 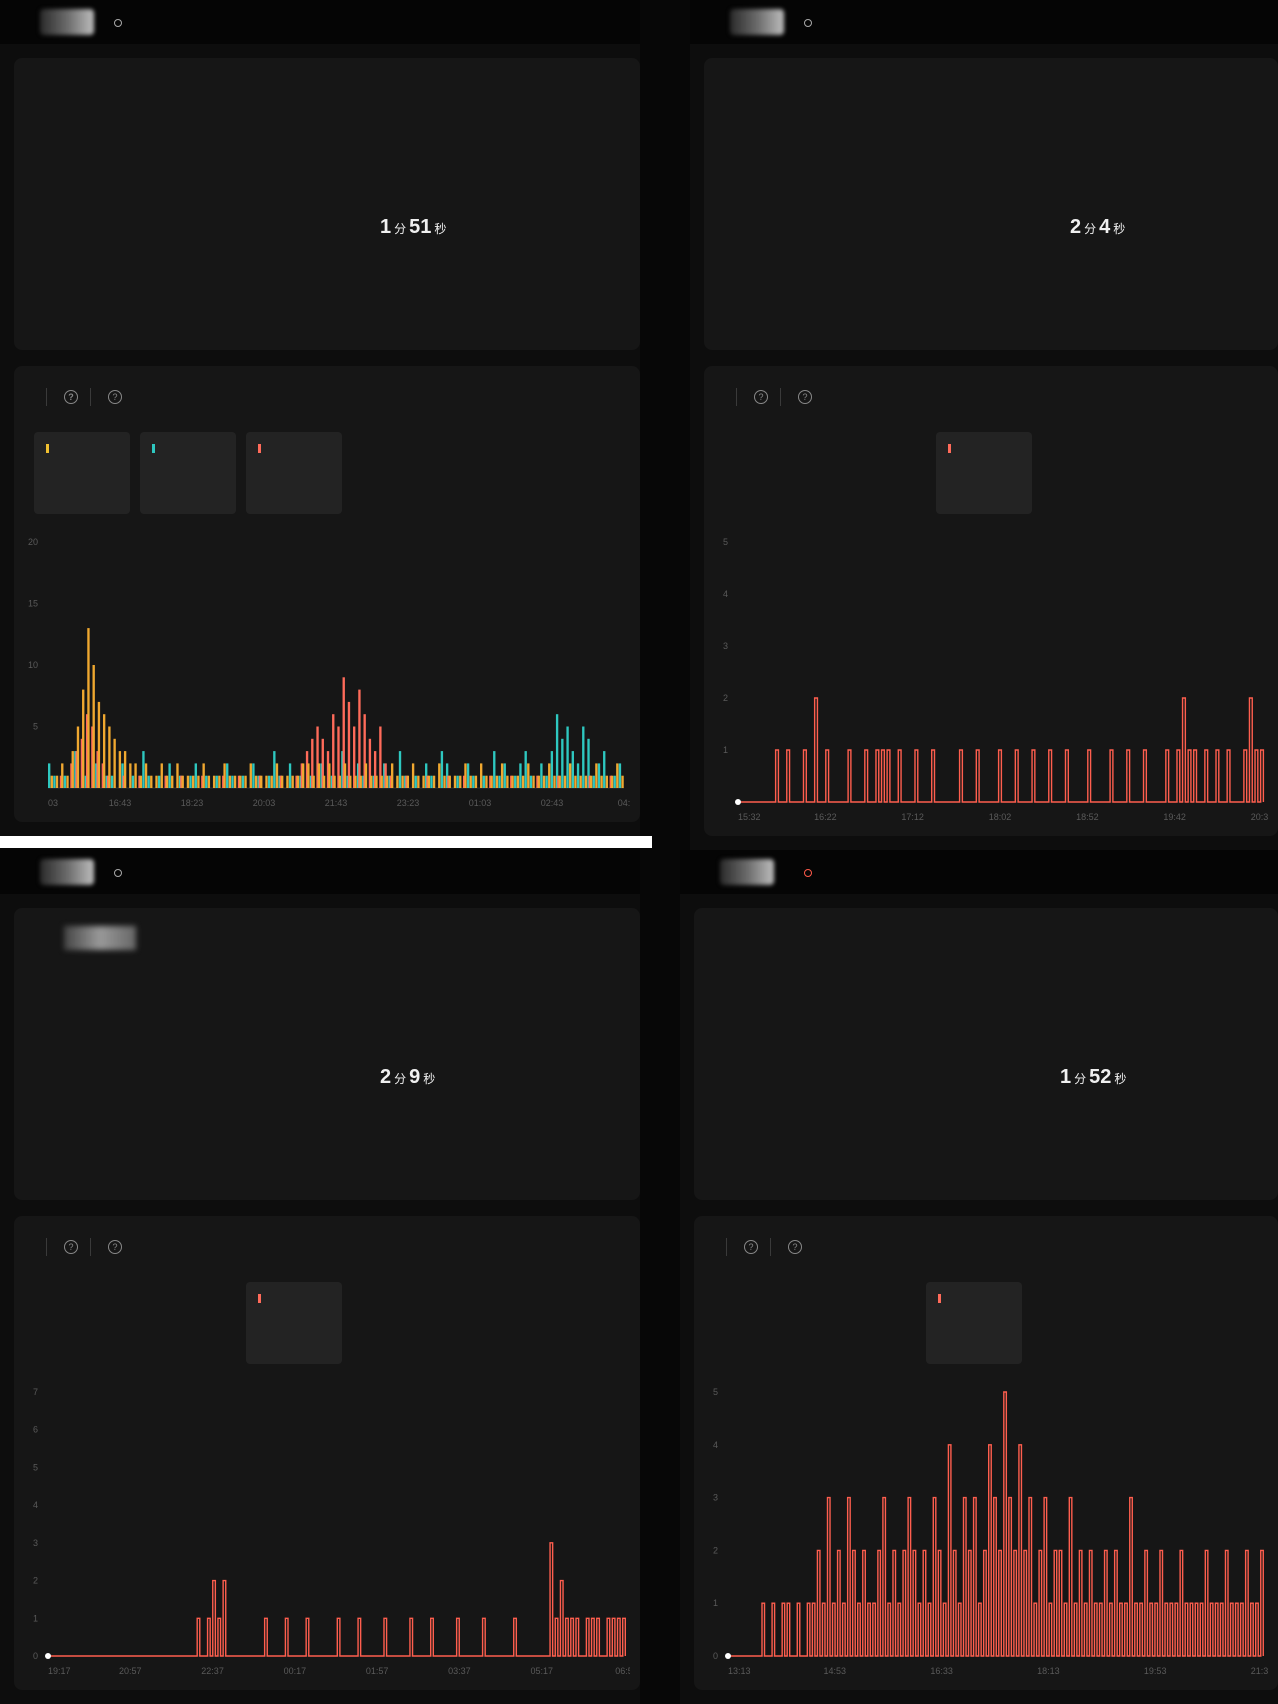 I want to click on divider-bar, so click(x=326, y=842).